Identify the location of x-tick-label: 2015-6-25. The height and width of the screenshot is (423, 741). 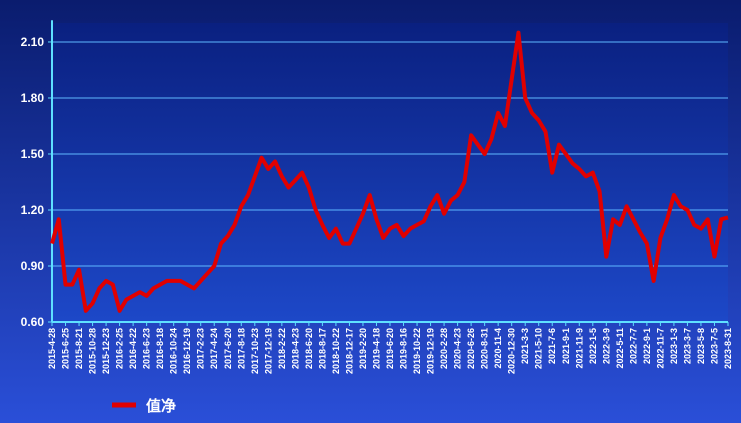
(66, 348).